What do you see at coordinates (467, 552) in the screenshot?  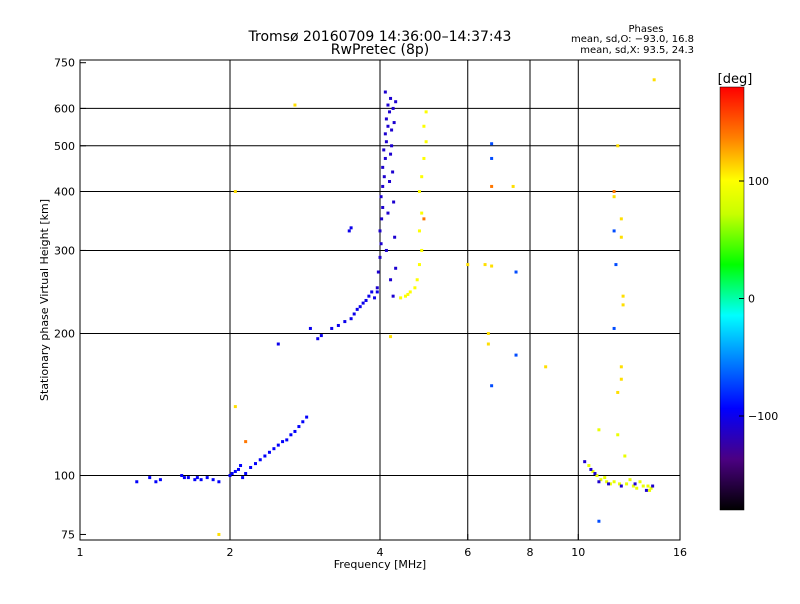 I see `x-tick-label: 6` at bounding box center [467, 552].